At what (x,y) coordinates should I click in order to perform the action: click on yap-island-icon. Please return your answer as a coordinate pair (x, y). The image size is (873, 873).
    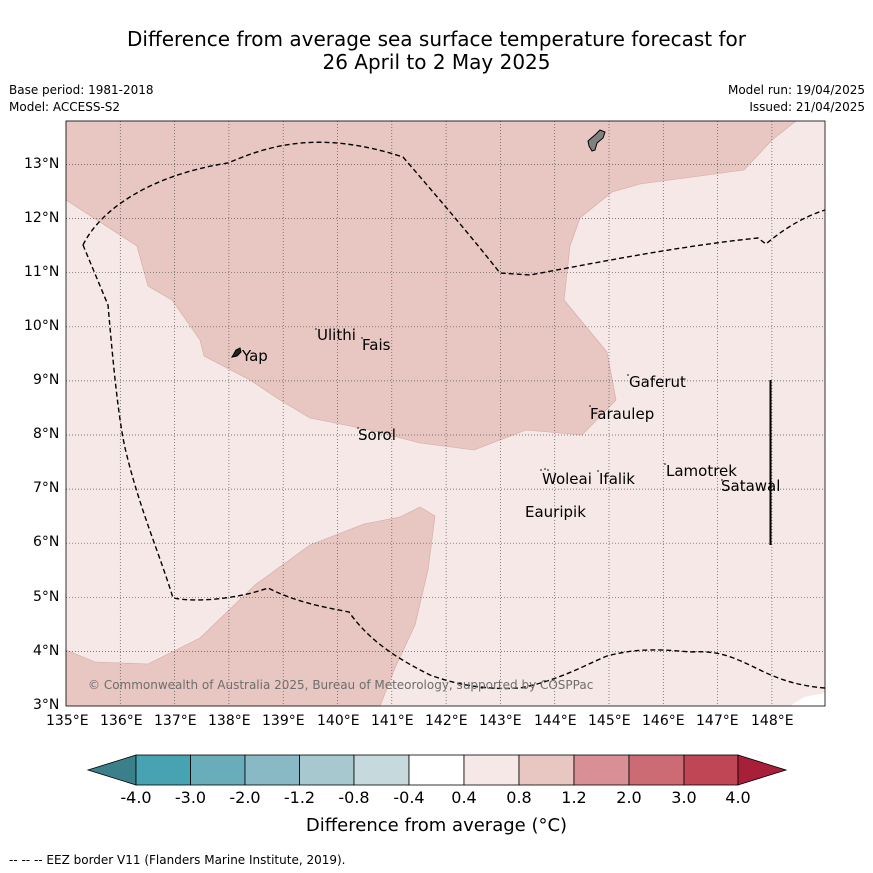
    Looking at the image, I should click on (236, 352).